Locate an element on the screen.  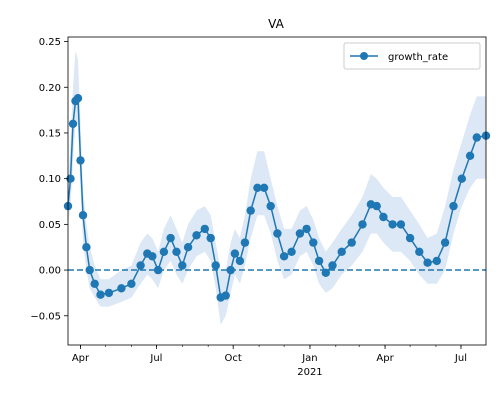
legend: growth_rate is located at coordinates (412, 56).